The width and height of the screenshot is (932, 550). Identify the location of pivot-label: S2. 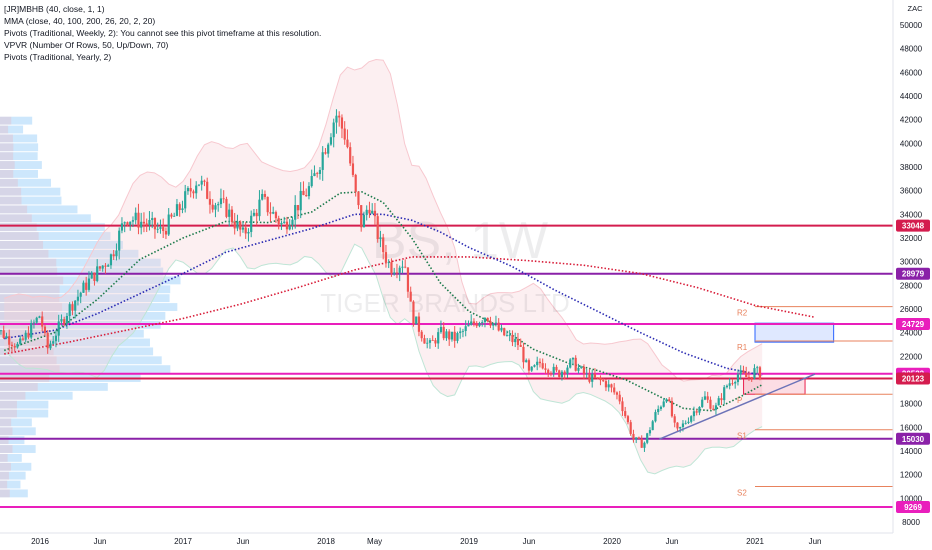
(742, 493).